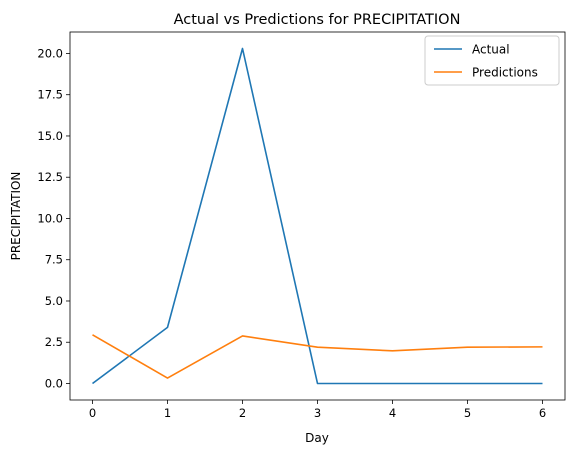 The height and width of the screenshot is (455, 576). I want to click on y-tick-label: 0.0, so click(54, 383).